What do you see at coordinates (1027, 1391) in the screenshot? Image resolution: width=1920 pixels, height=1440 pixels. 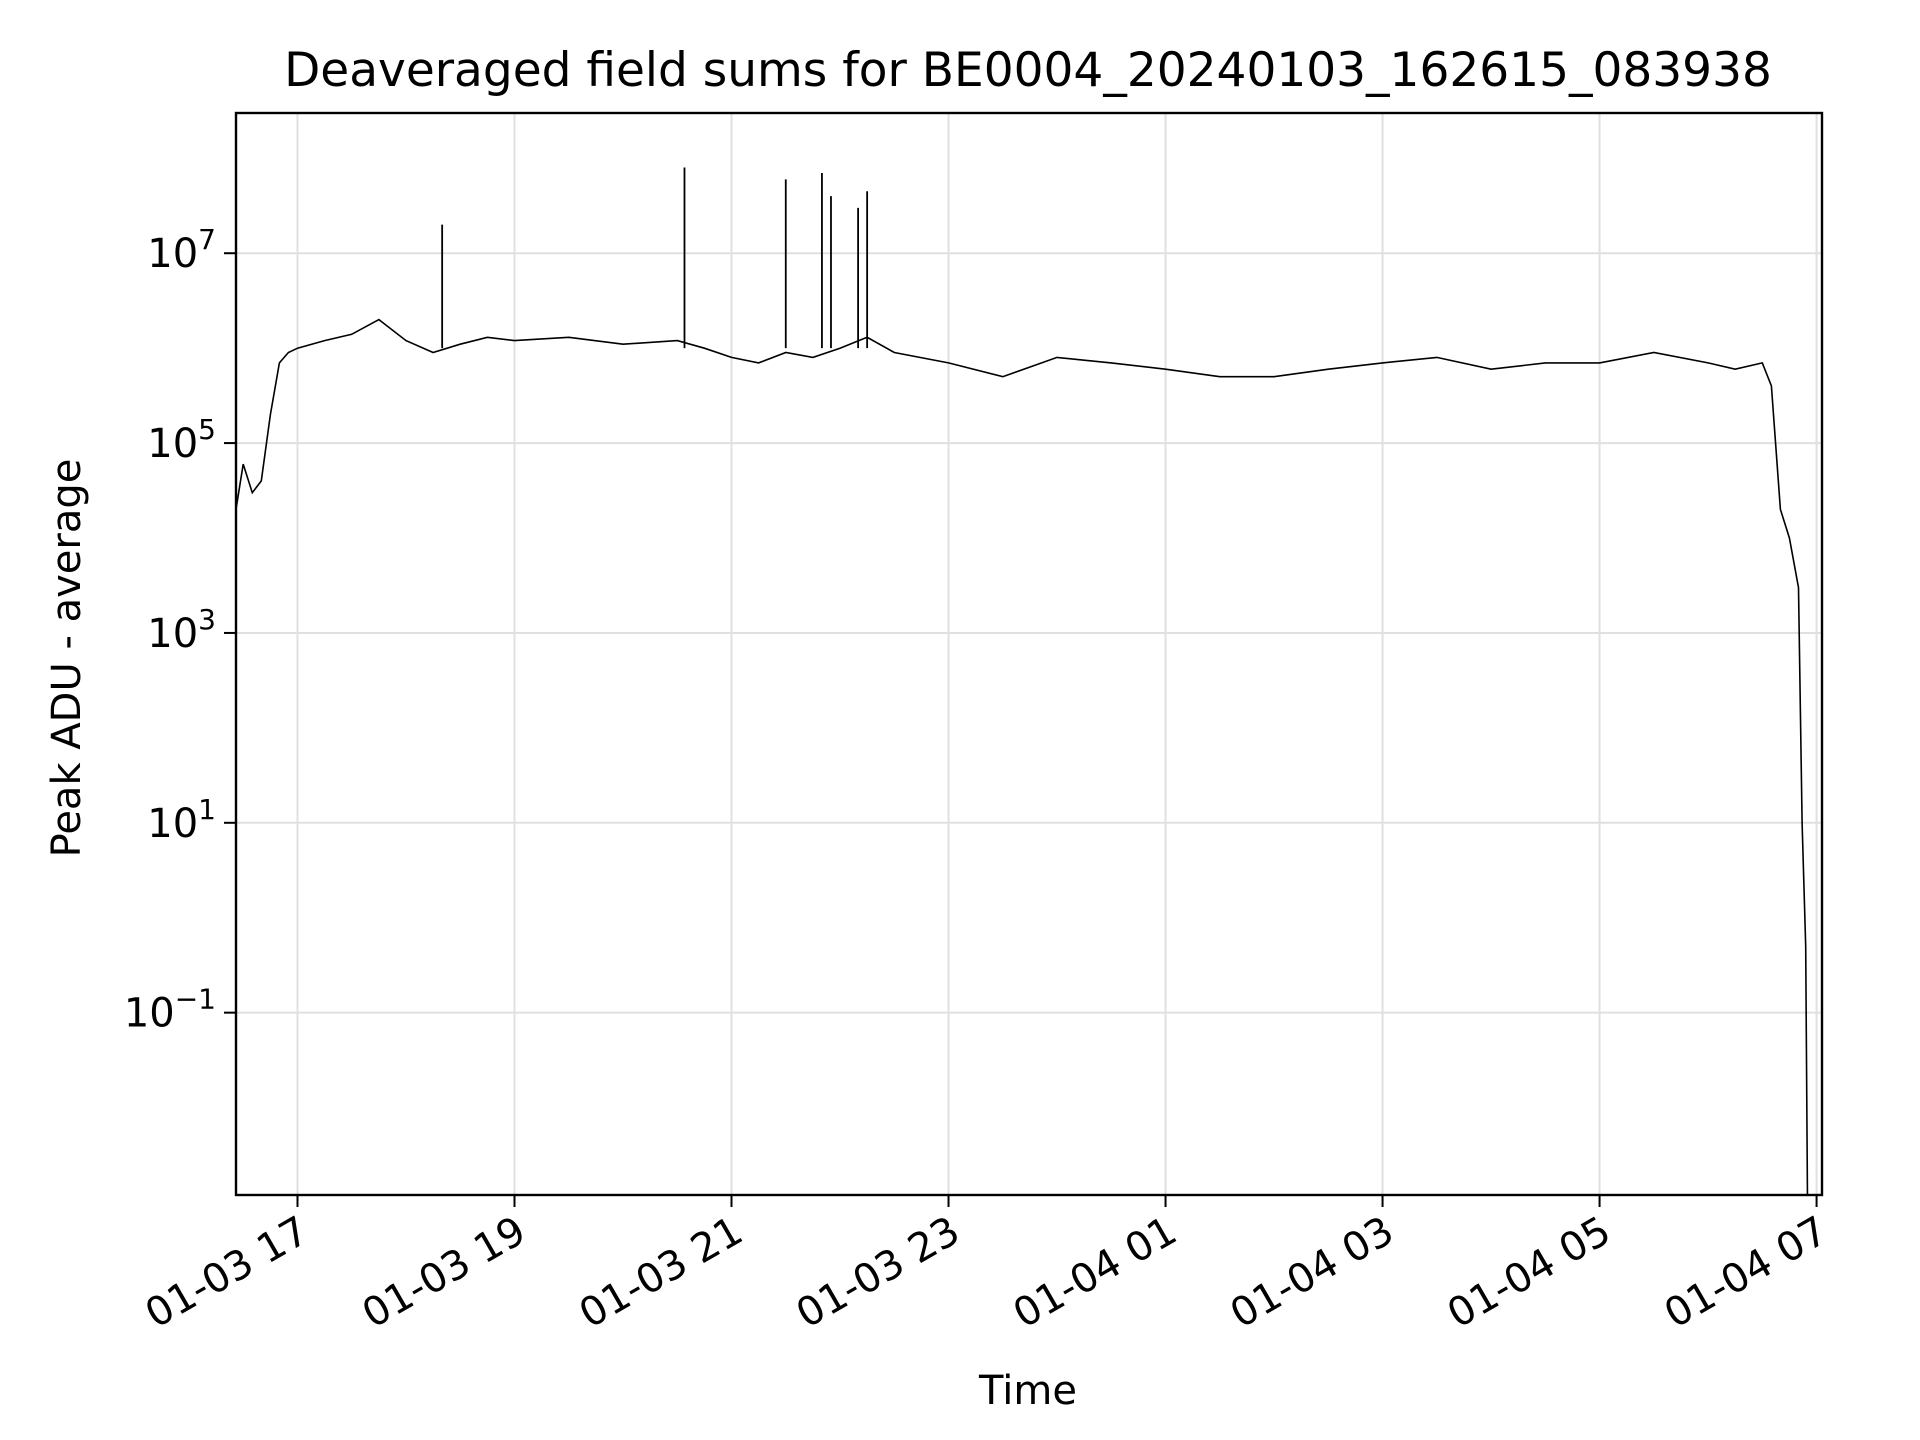 I see `x-axis-title: Time` at bounding box center [1027, 1391].